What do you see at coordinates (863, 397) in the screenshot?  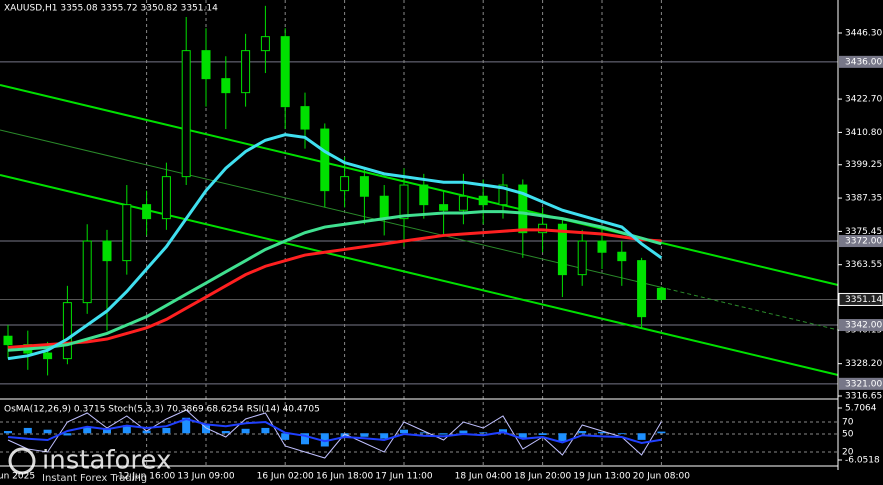 I see `y-tick-label: 3316.65` at bounding box center [863, 397].